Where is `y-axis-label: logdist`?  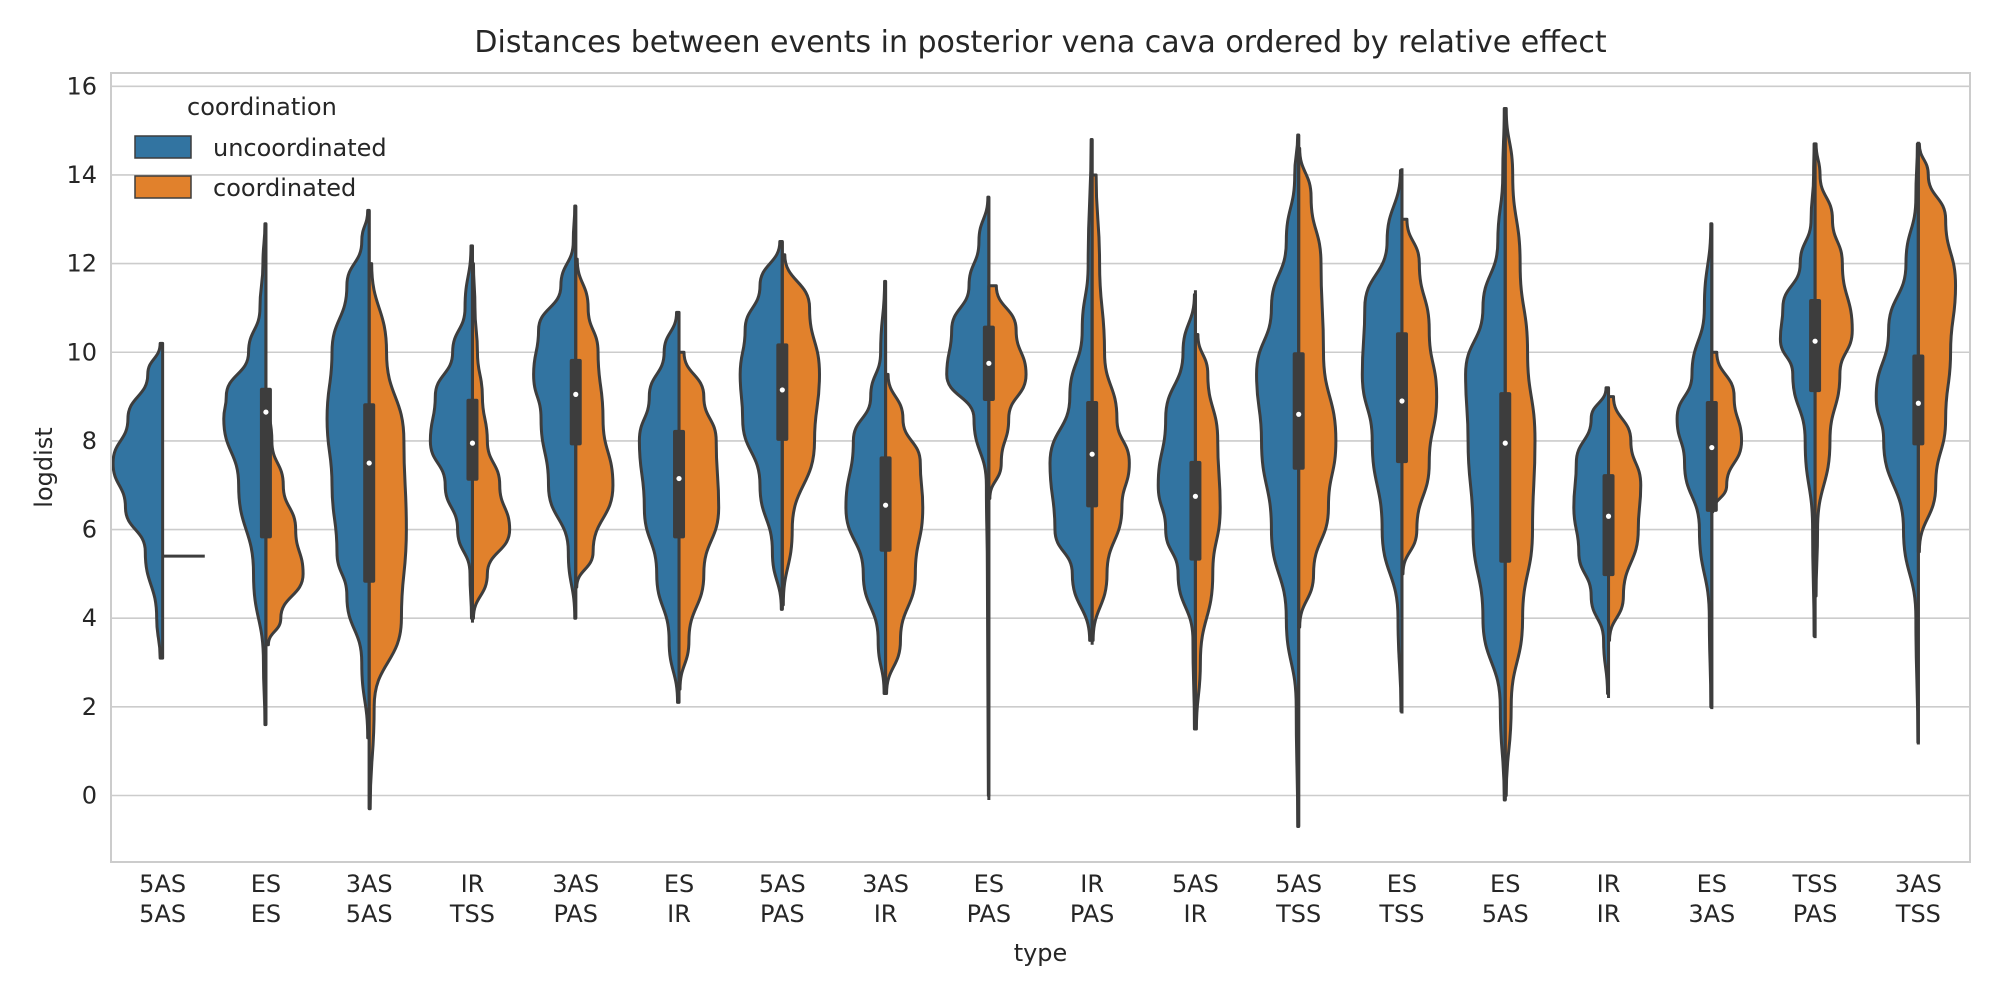 y-axis-label: logdist is located at coordinates (44, 467).